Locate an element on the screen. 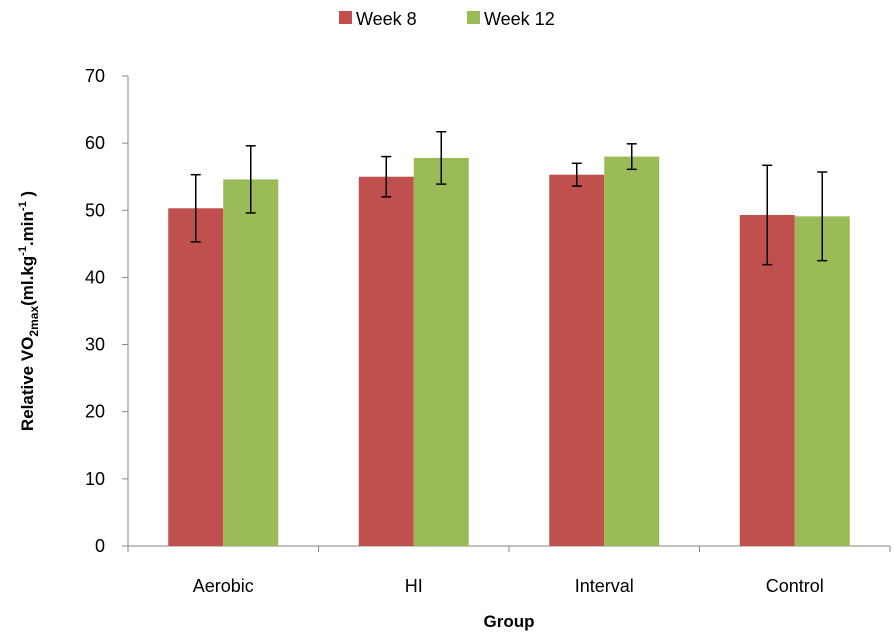  y-axis-title-mid2: .min is located at coordinates (27, 228).